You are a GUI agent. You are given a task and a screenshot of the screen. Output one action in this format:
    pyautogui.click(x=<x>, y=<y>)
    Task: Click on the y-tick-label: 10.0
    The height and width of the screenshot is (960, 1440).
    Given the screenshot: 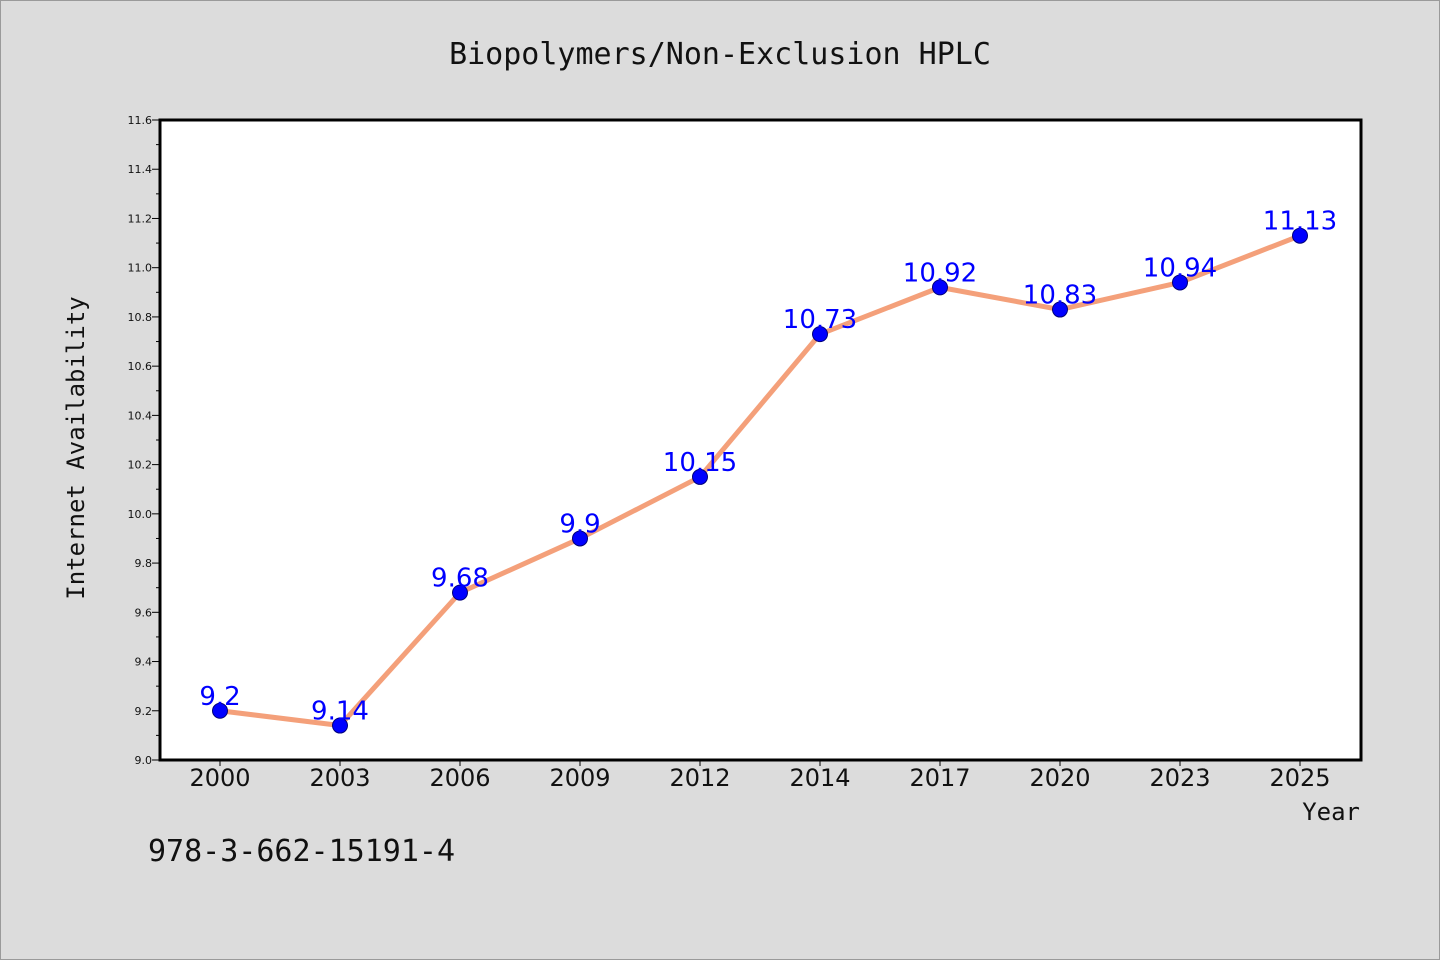 What is the action you would take?
    pyautogui.click(x=140, y=514)
    